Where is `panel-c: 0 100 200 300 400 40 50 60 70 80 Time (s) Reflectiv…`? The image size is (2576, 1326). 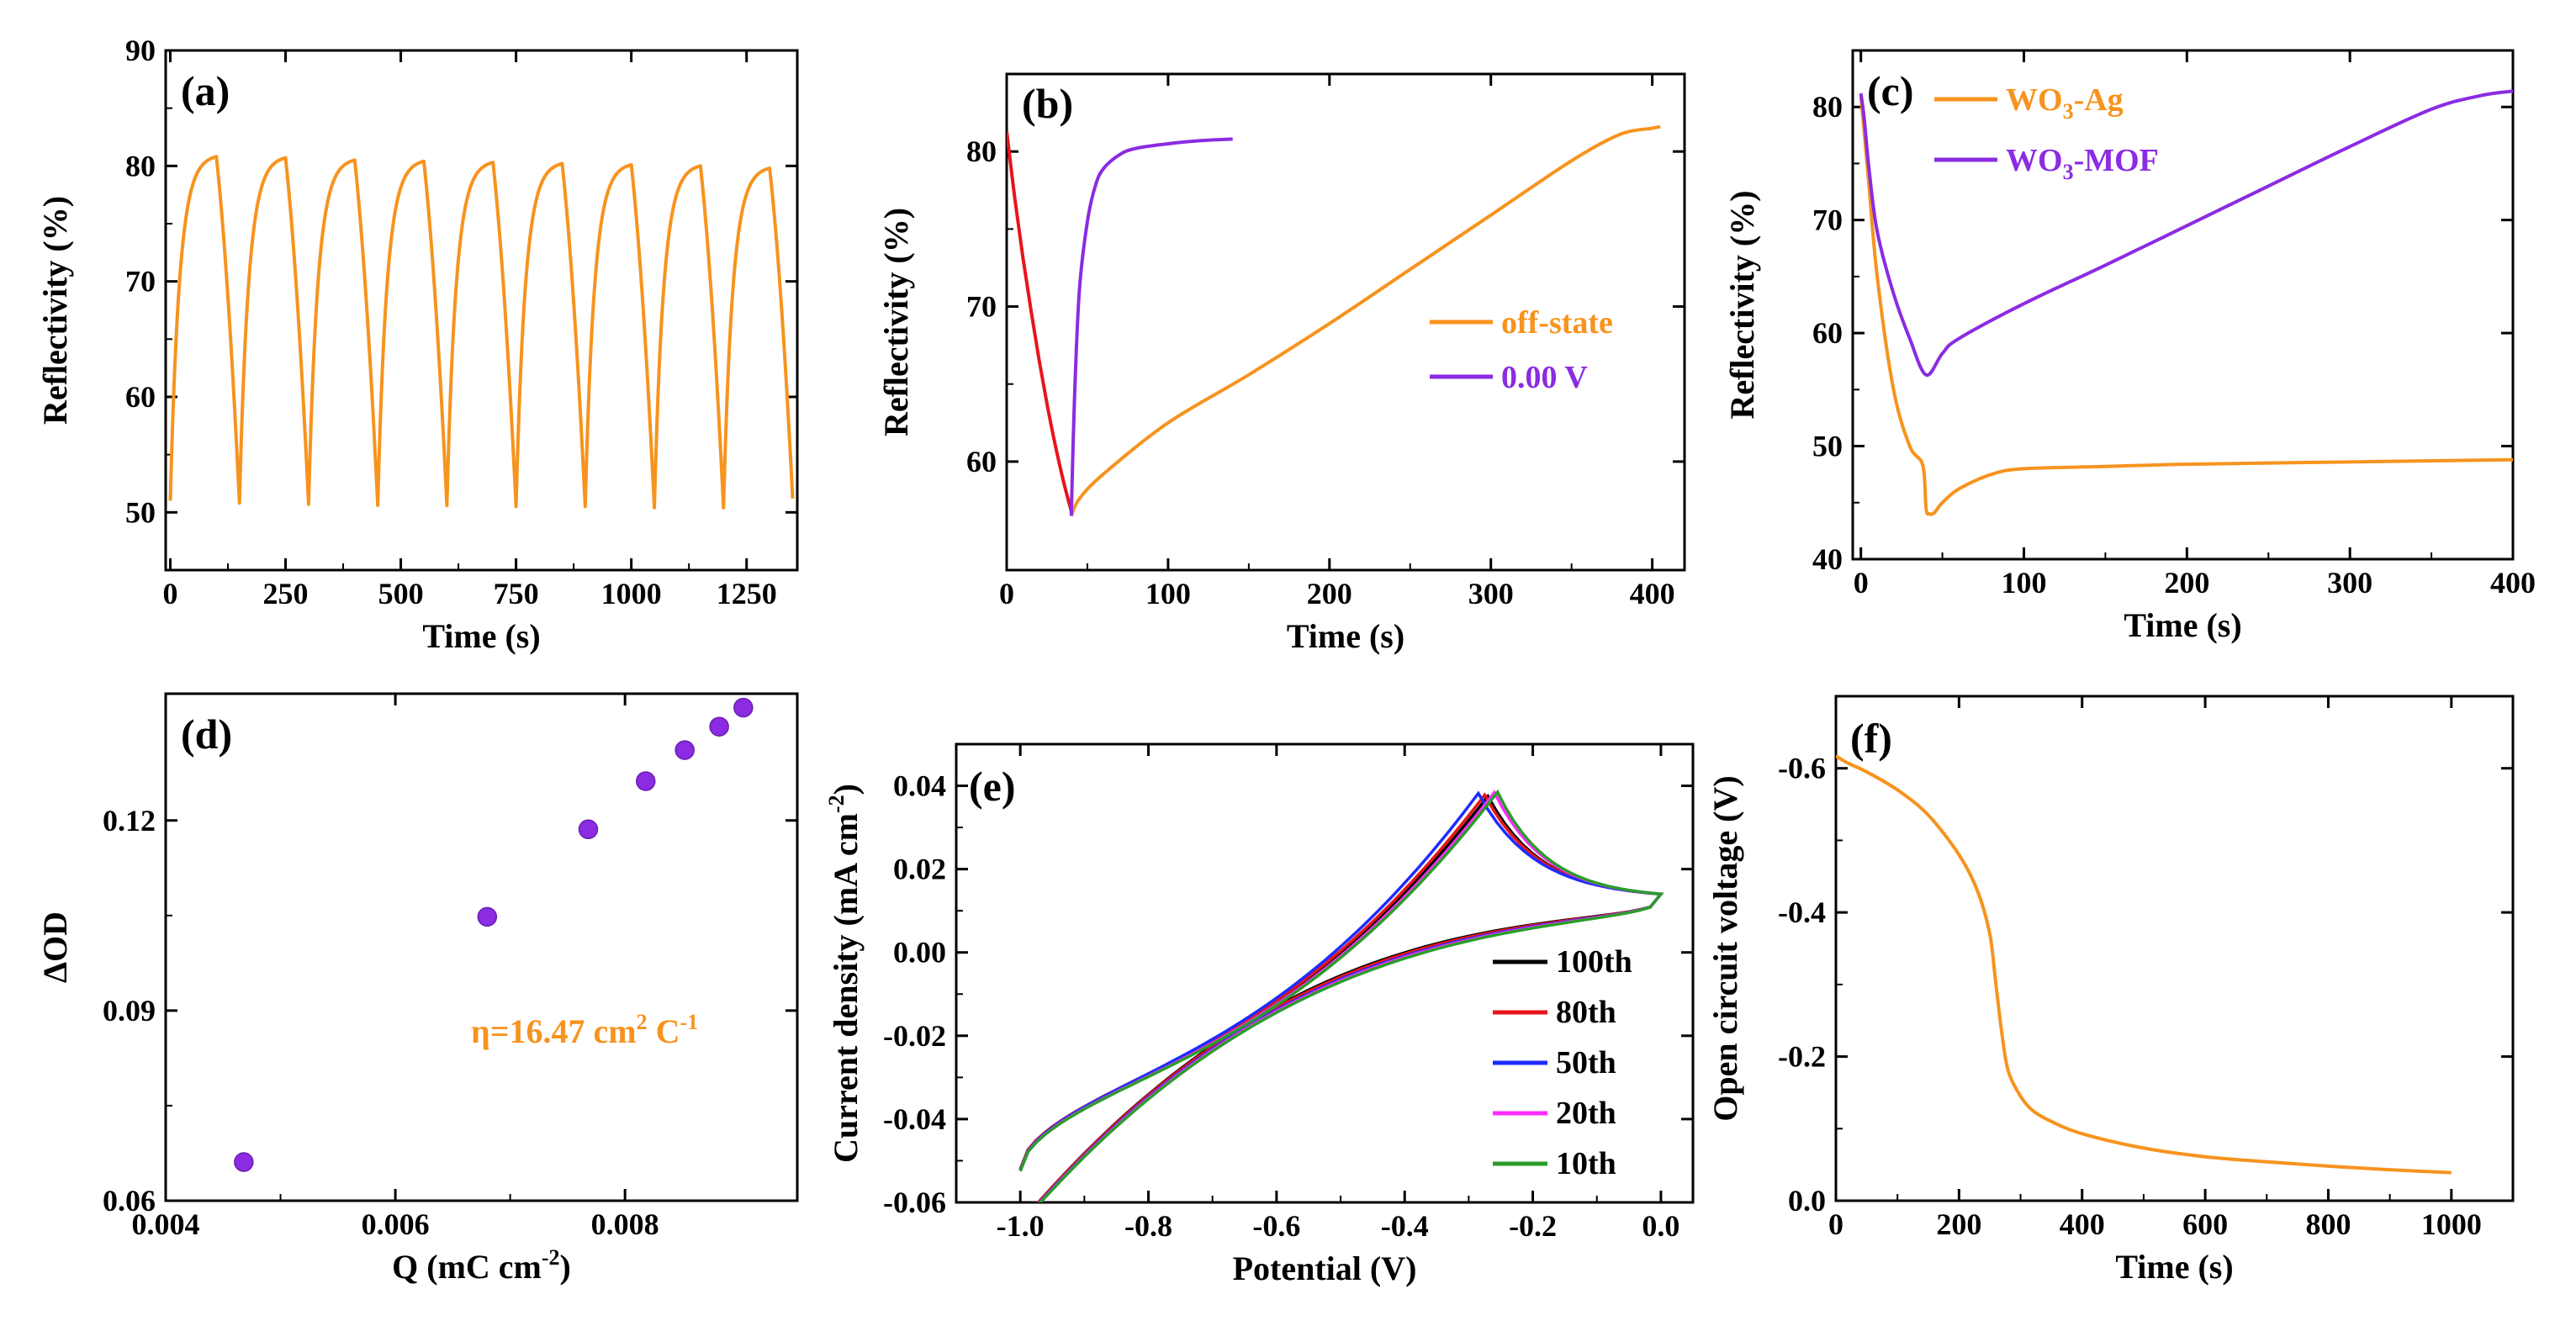 panel-c: 0 100 200 300 400 40 50 60 70 80 Time (s) Reflectiv… is located at coordinates (2129, 346).